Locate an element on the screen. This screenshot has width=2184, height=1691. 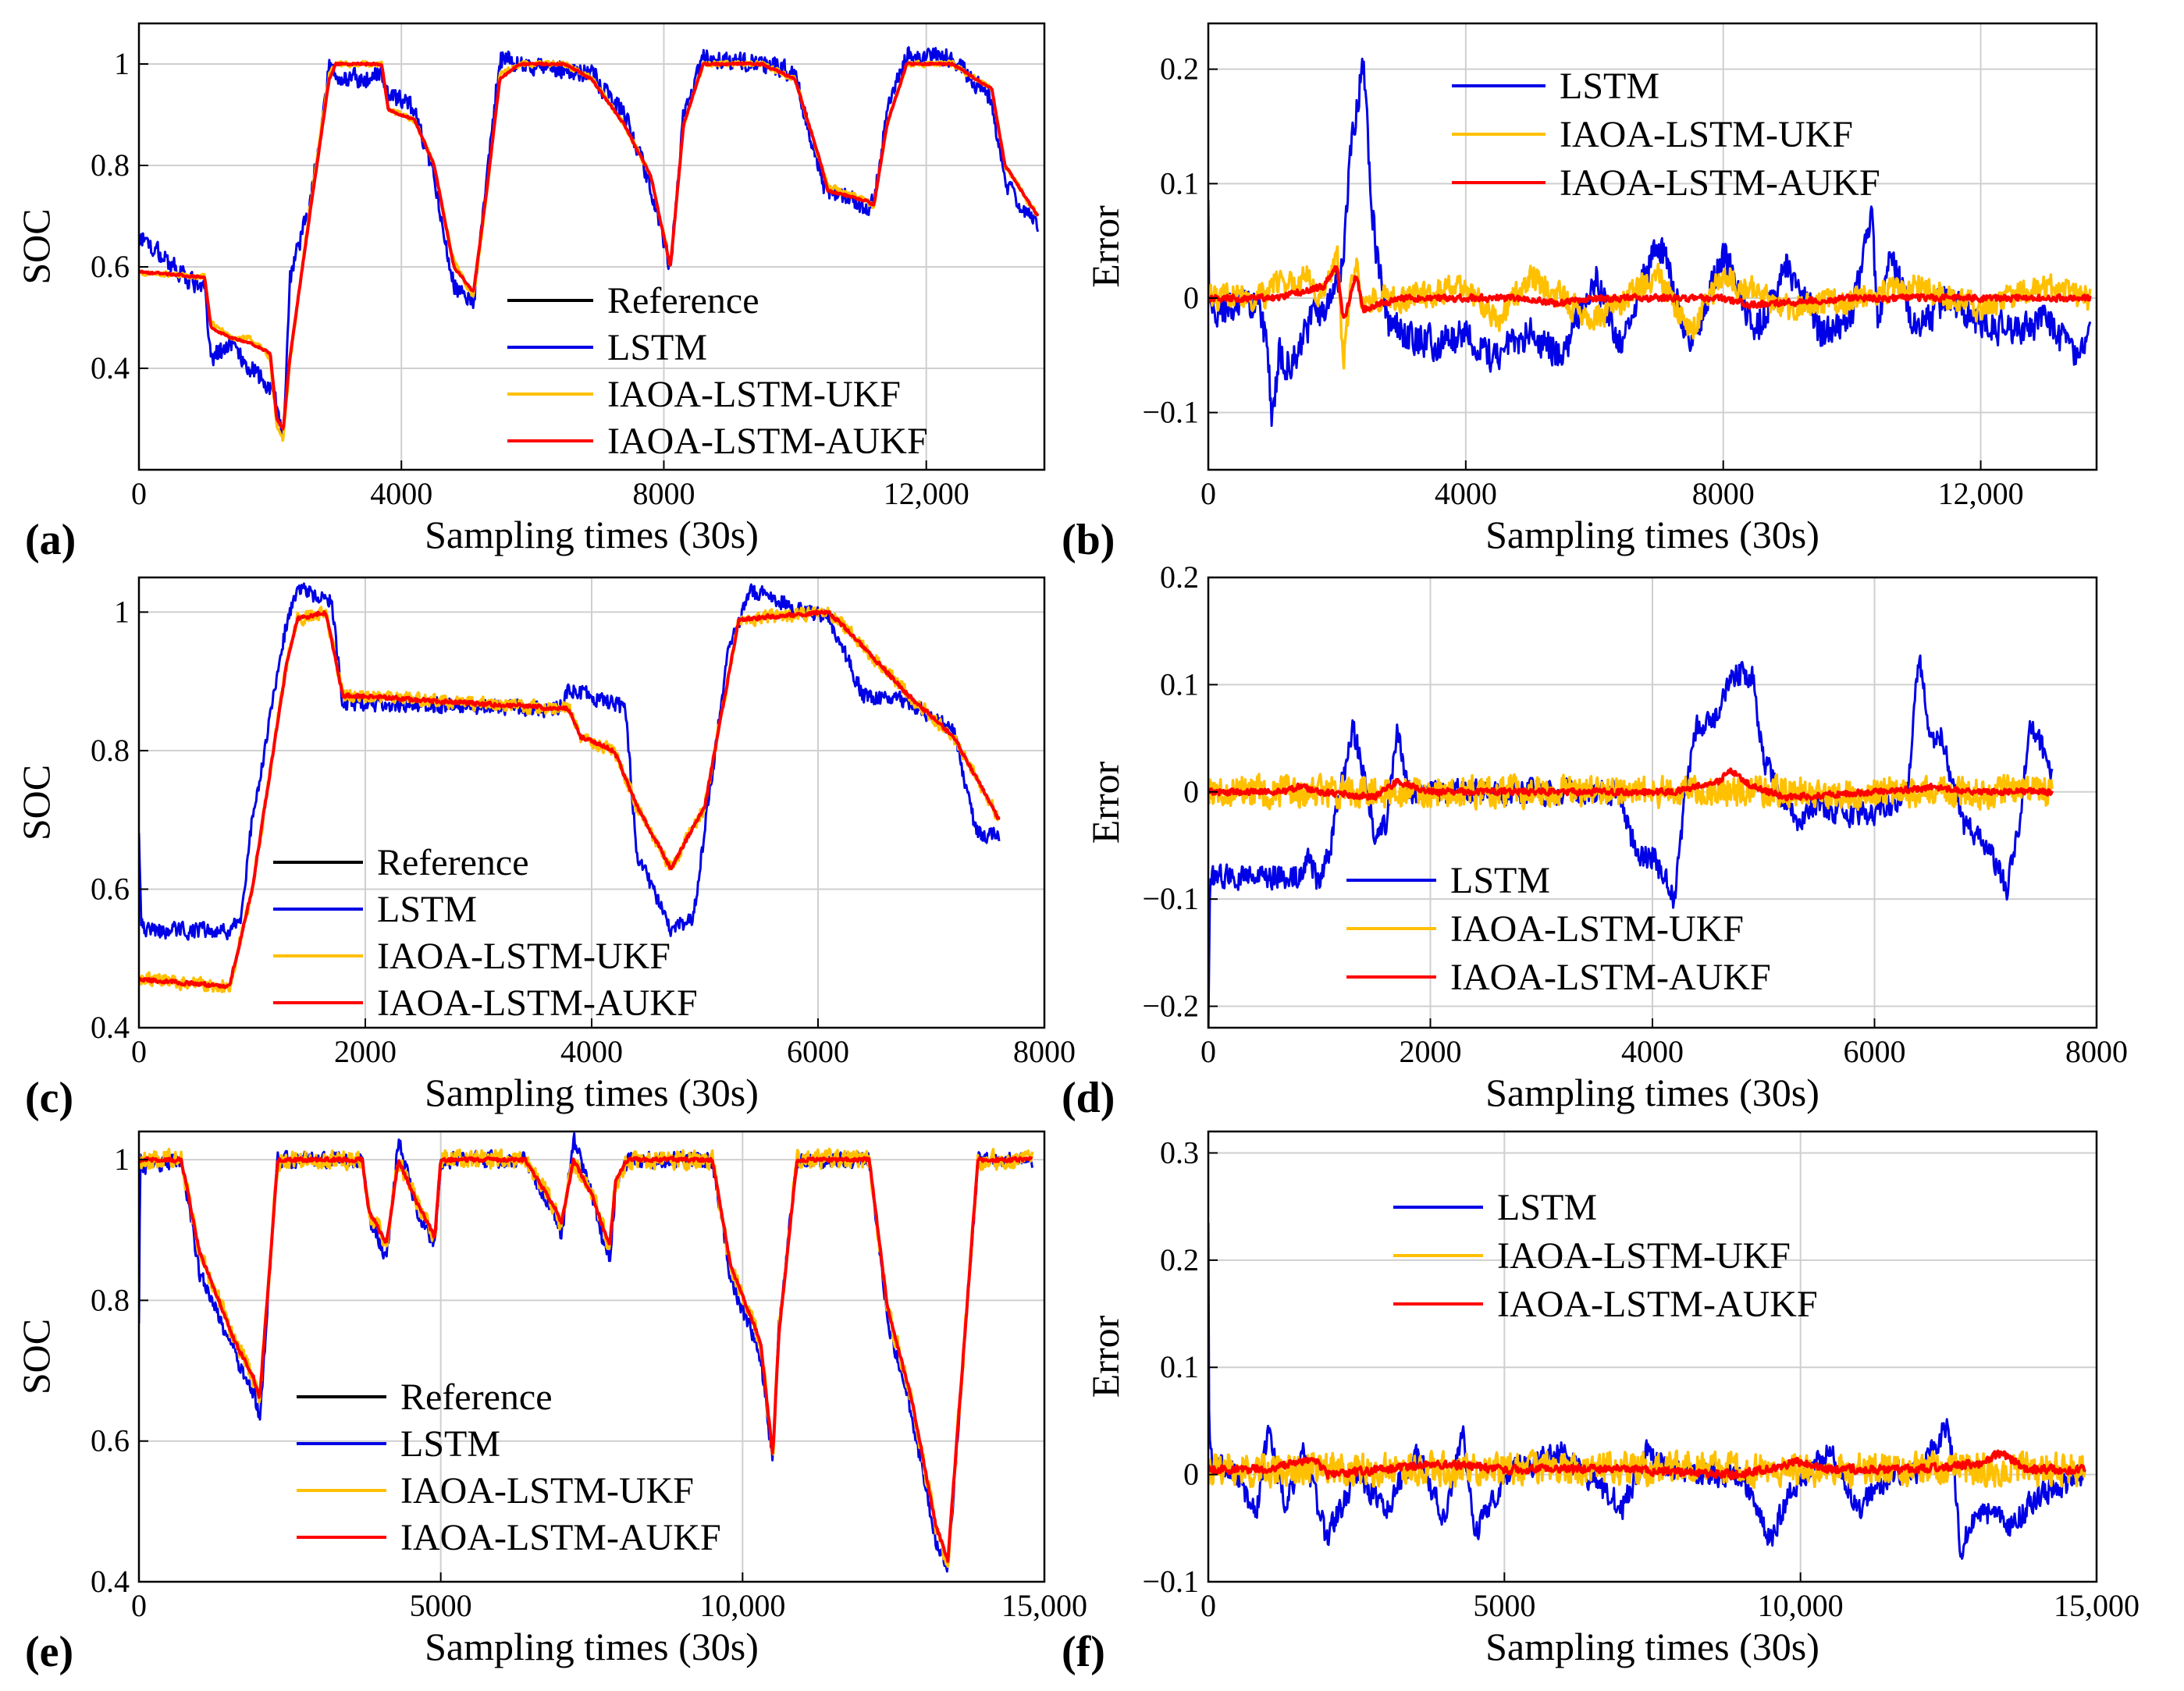
x-tick-label: 6000 is located at coordinates (818, 1051).